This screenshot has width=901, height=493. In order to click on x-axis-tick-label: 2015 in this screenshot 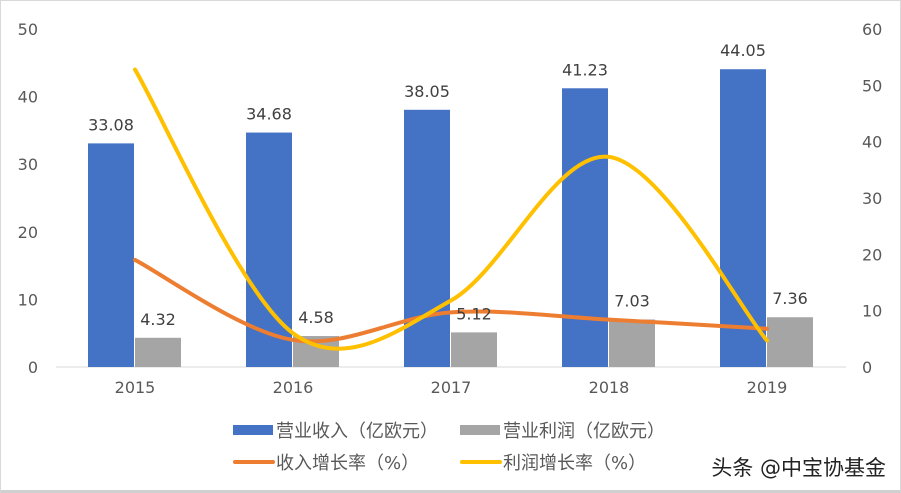, I will do `click(135, 387)`.